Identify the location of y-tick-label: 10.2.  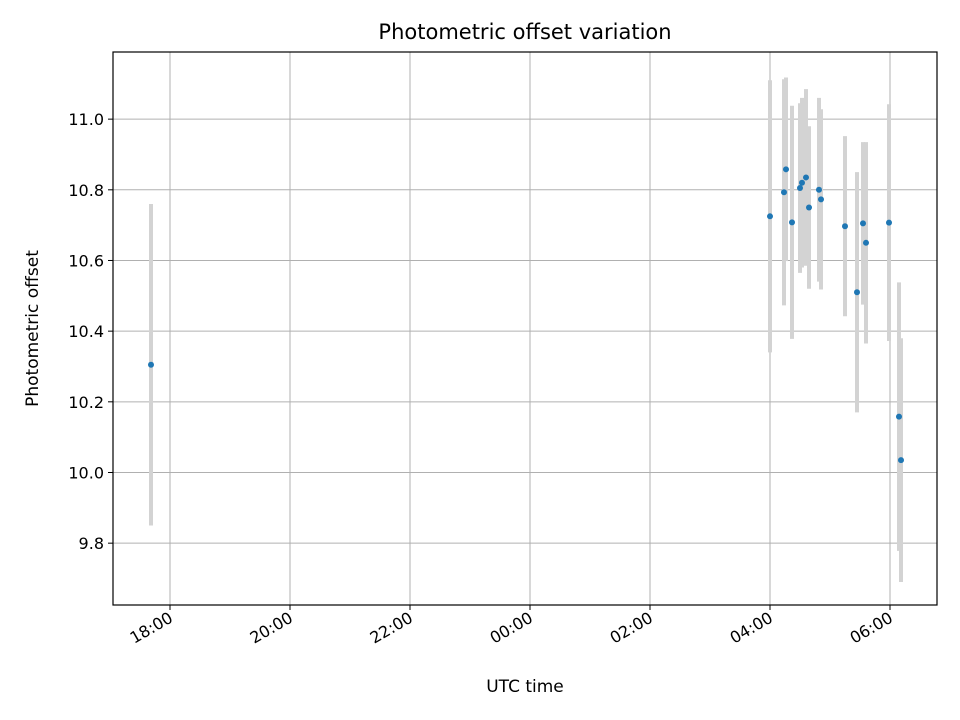
(86, 402).